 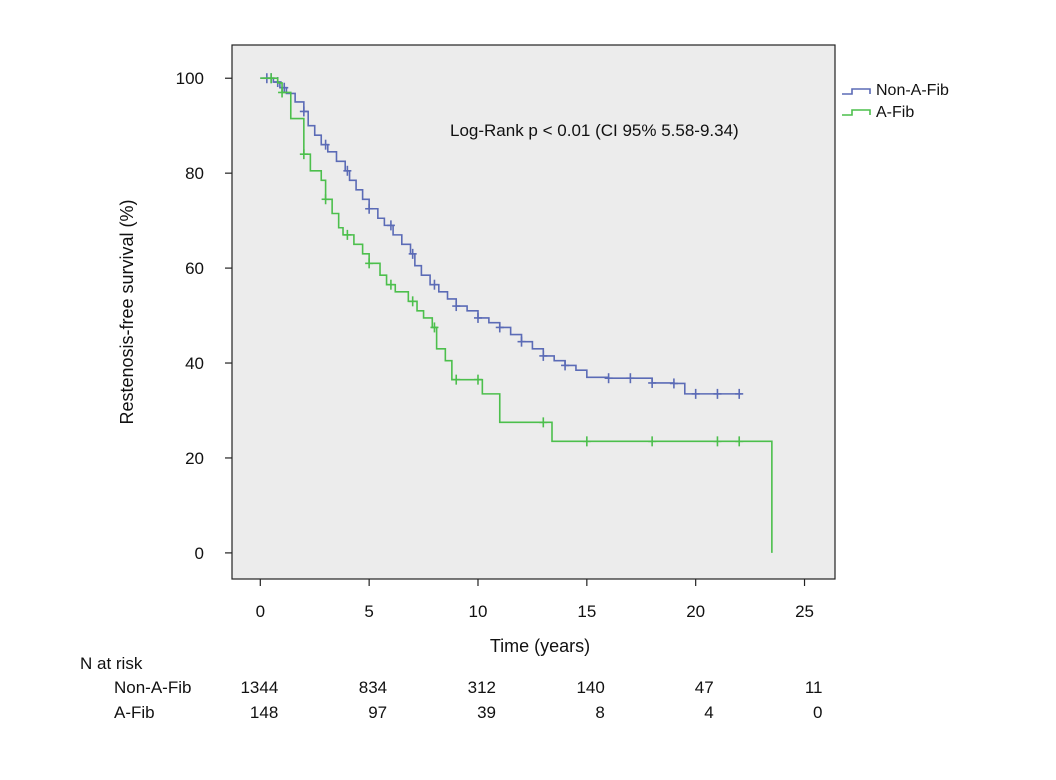 I want to click on risk-table-title: N at risk, so click(x=111, y=663).